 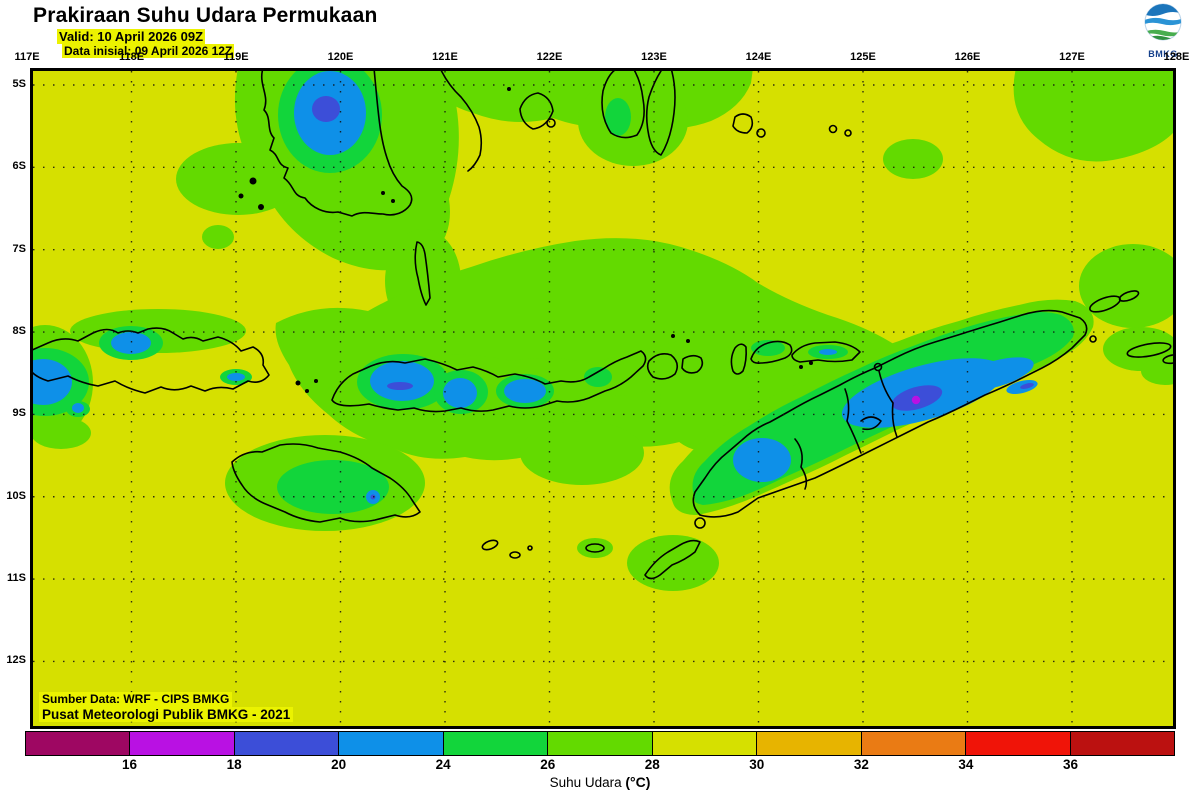 I want to click on temp-scale-tick: 32, so click(x=861, y=764).